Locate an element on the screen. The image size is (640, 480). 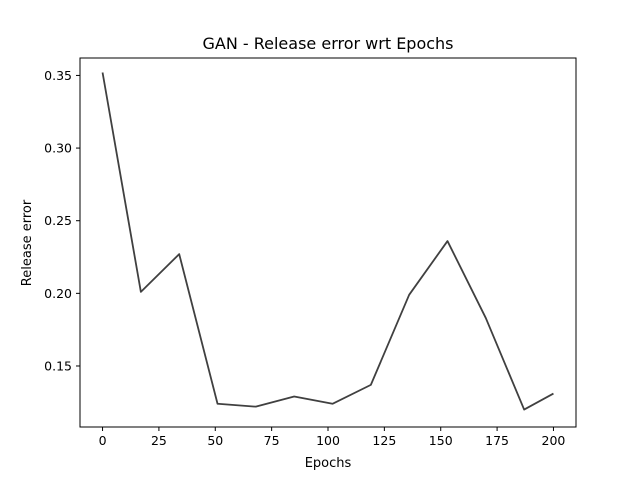
chart-title: GAN - Release error wrt Epochs is located at coordinates (327, 43).